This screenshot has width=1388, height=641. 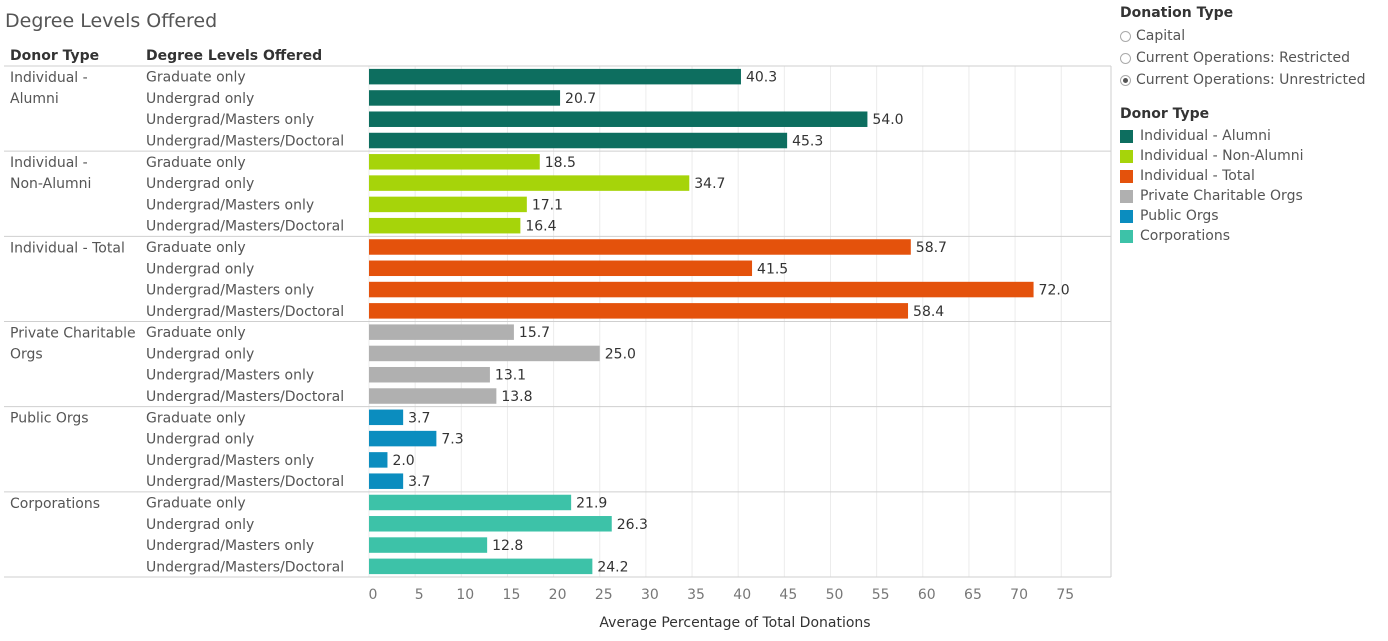 I want to click on donor-type-label: Non-Alumni, so click(x=50, y=184).